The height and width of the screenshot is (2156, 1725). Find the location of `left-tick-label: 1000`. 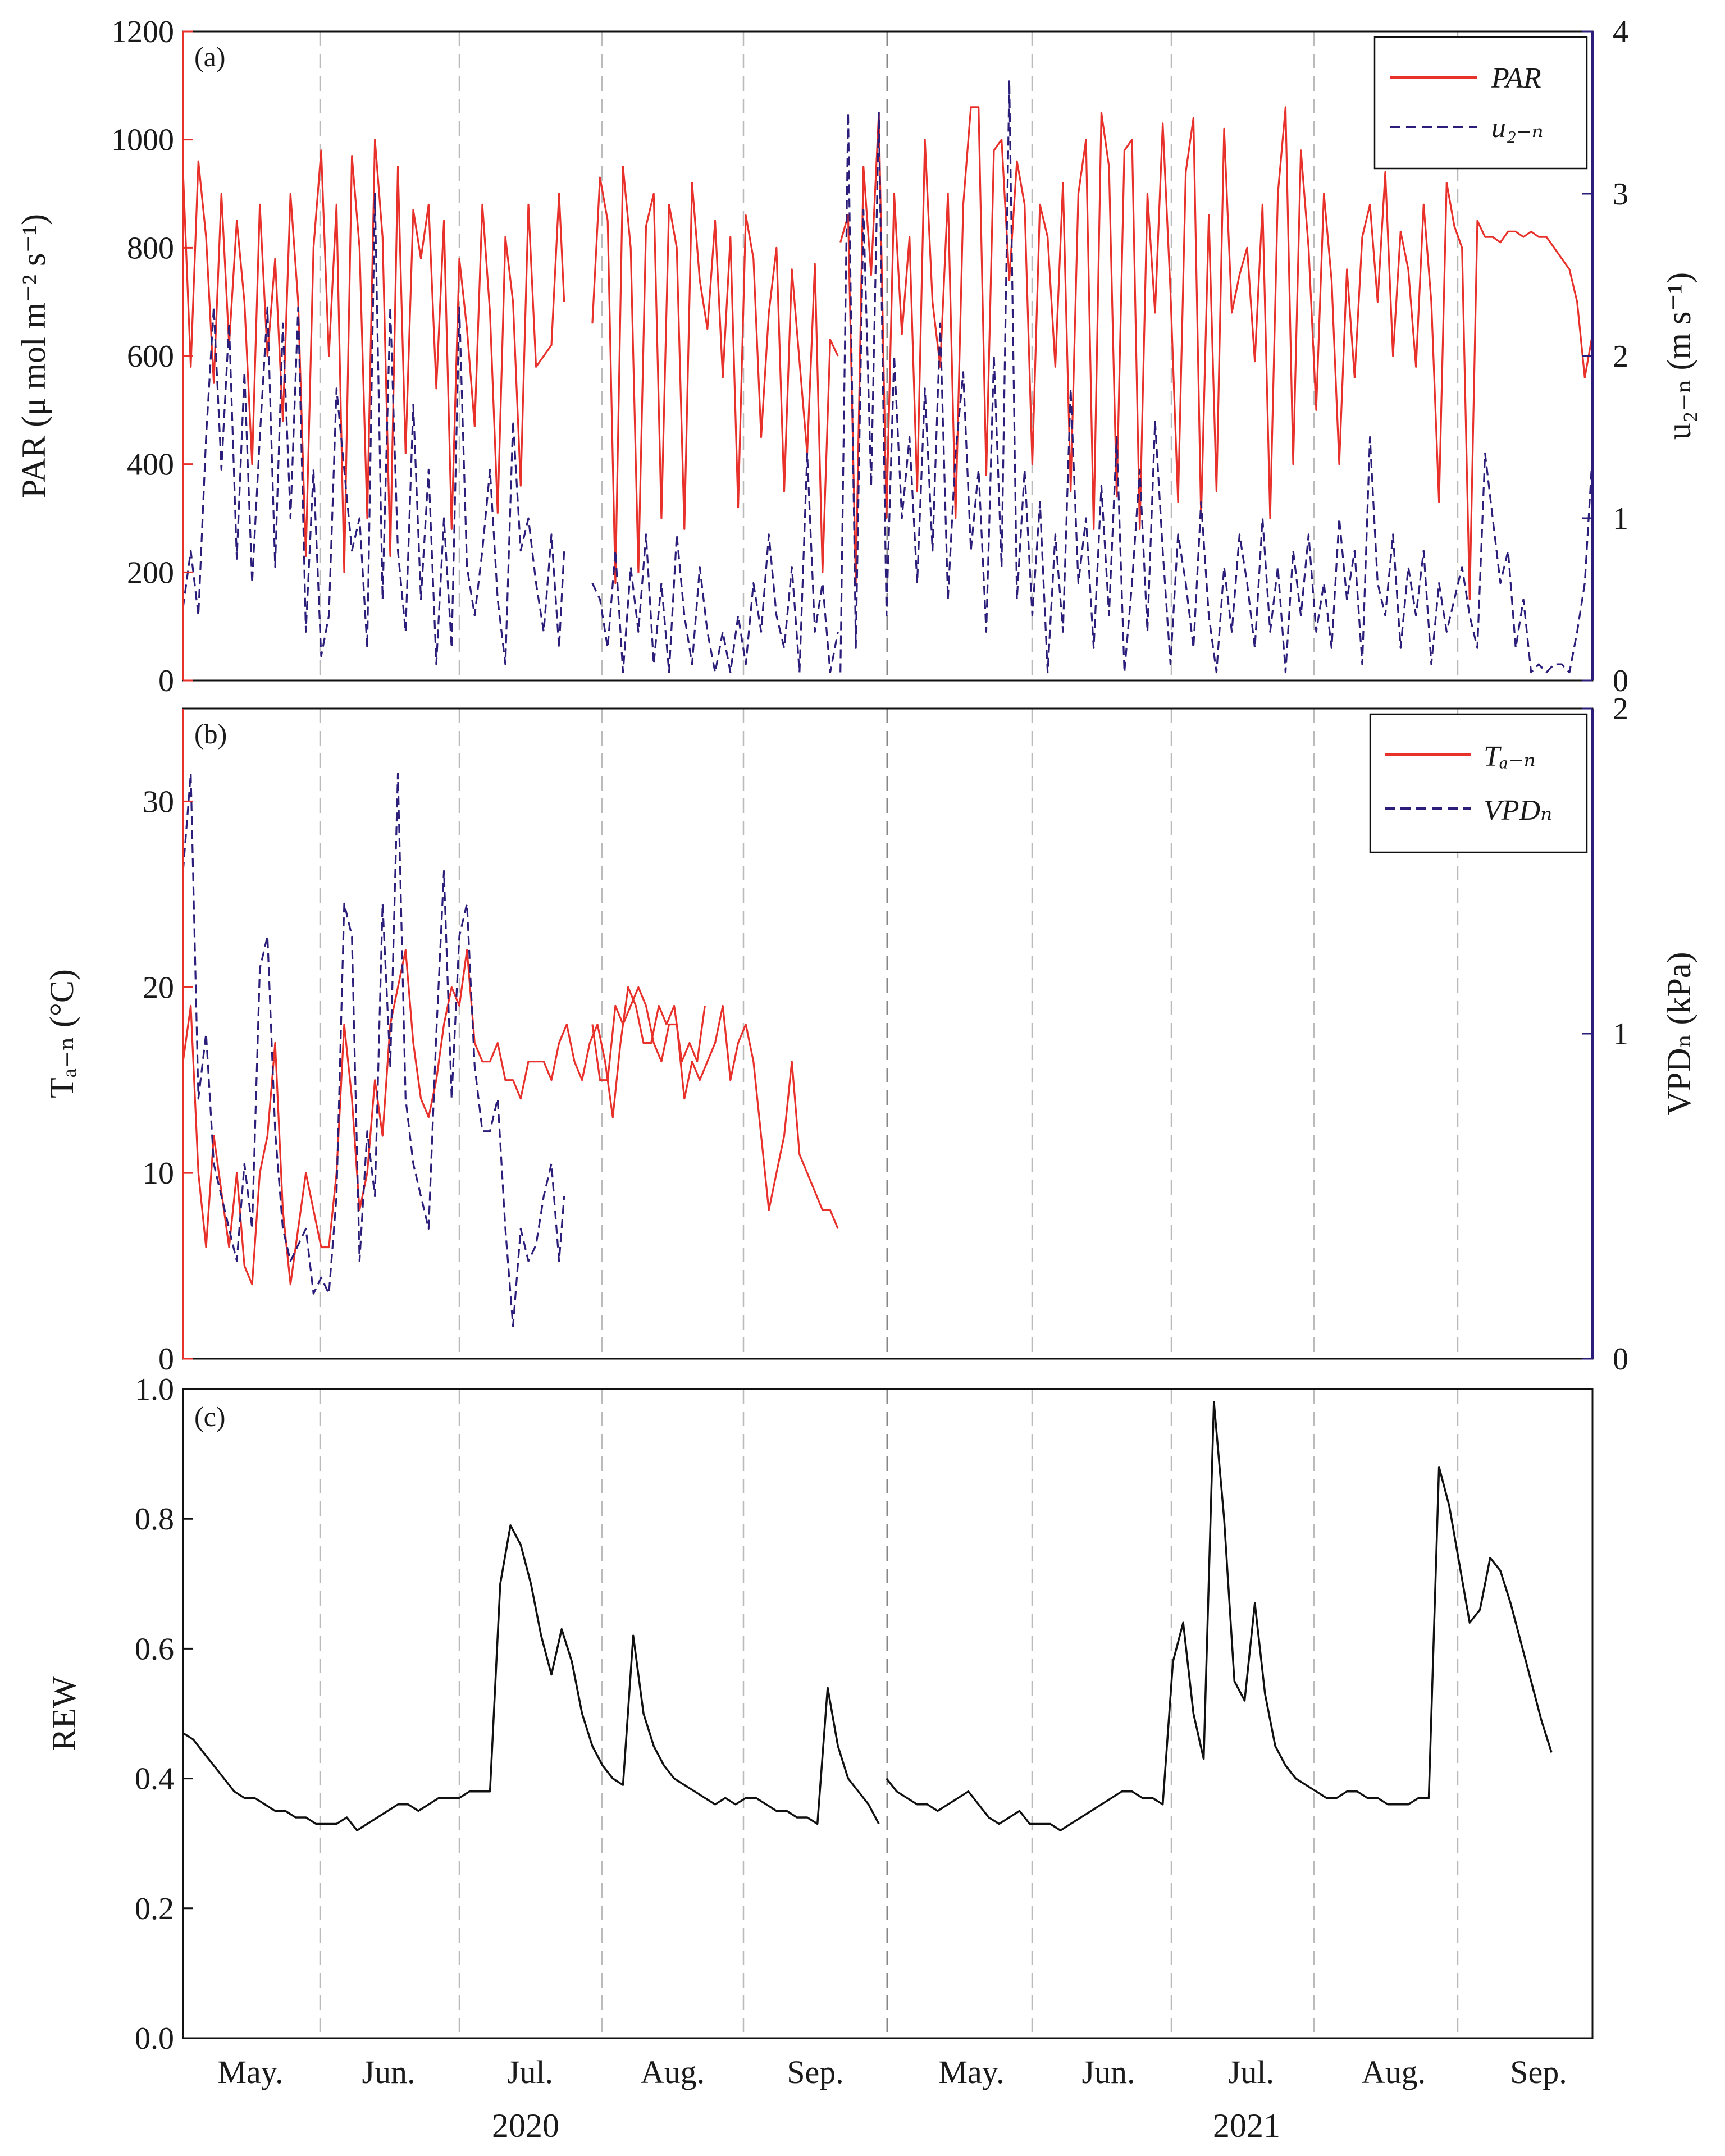

left-tick-label: 1000 is located at coordinates (142, 140).